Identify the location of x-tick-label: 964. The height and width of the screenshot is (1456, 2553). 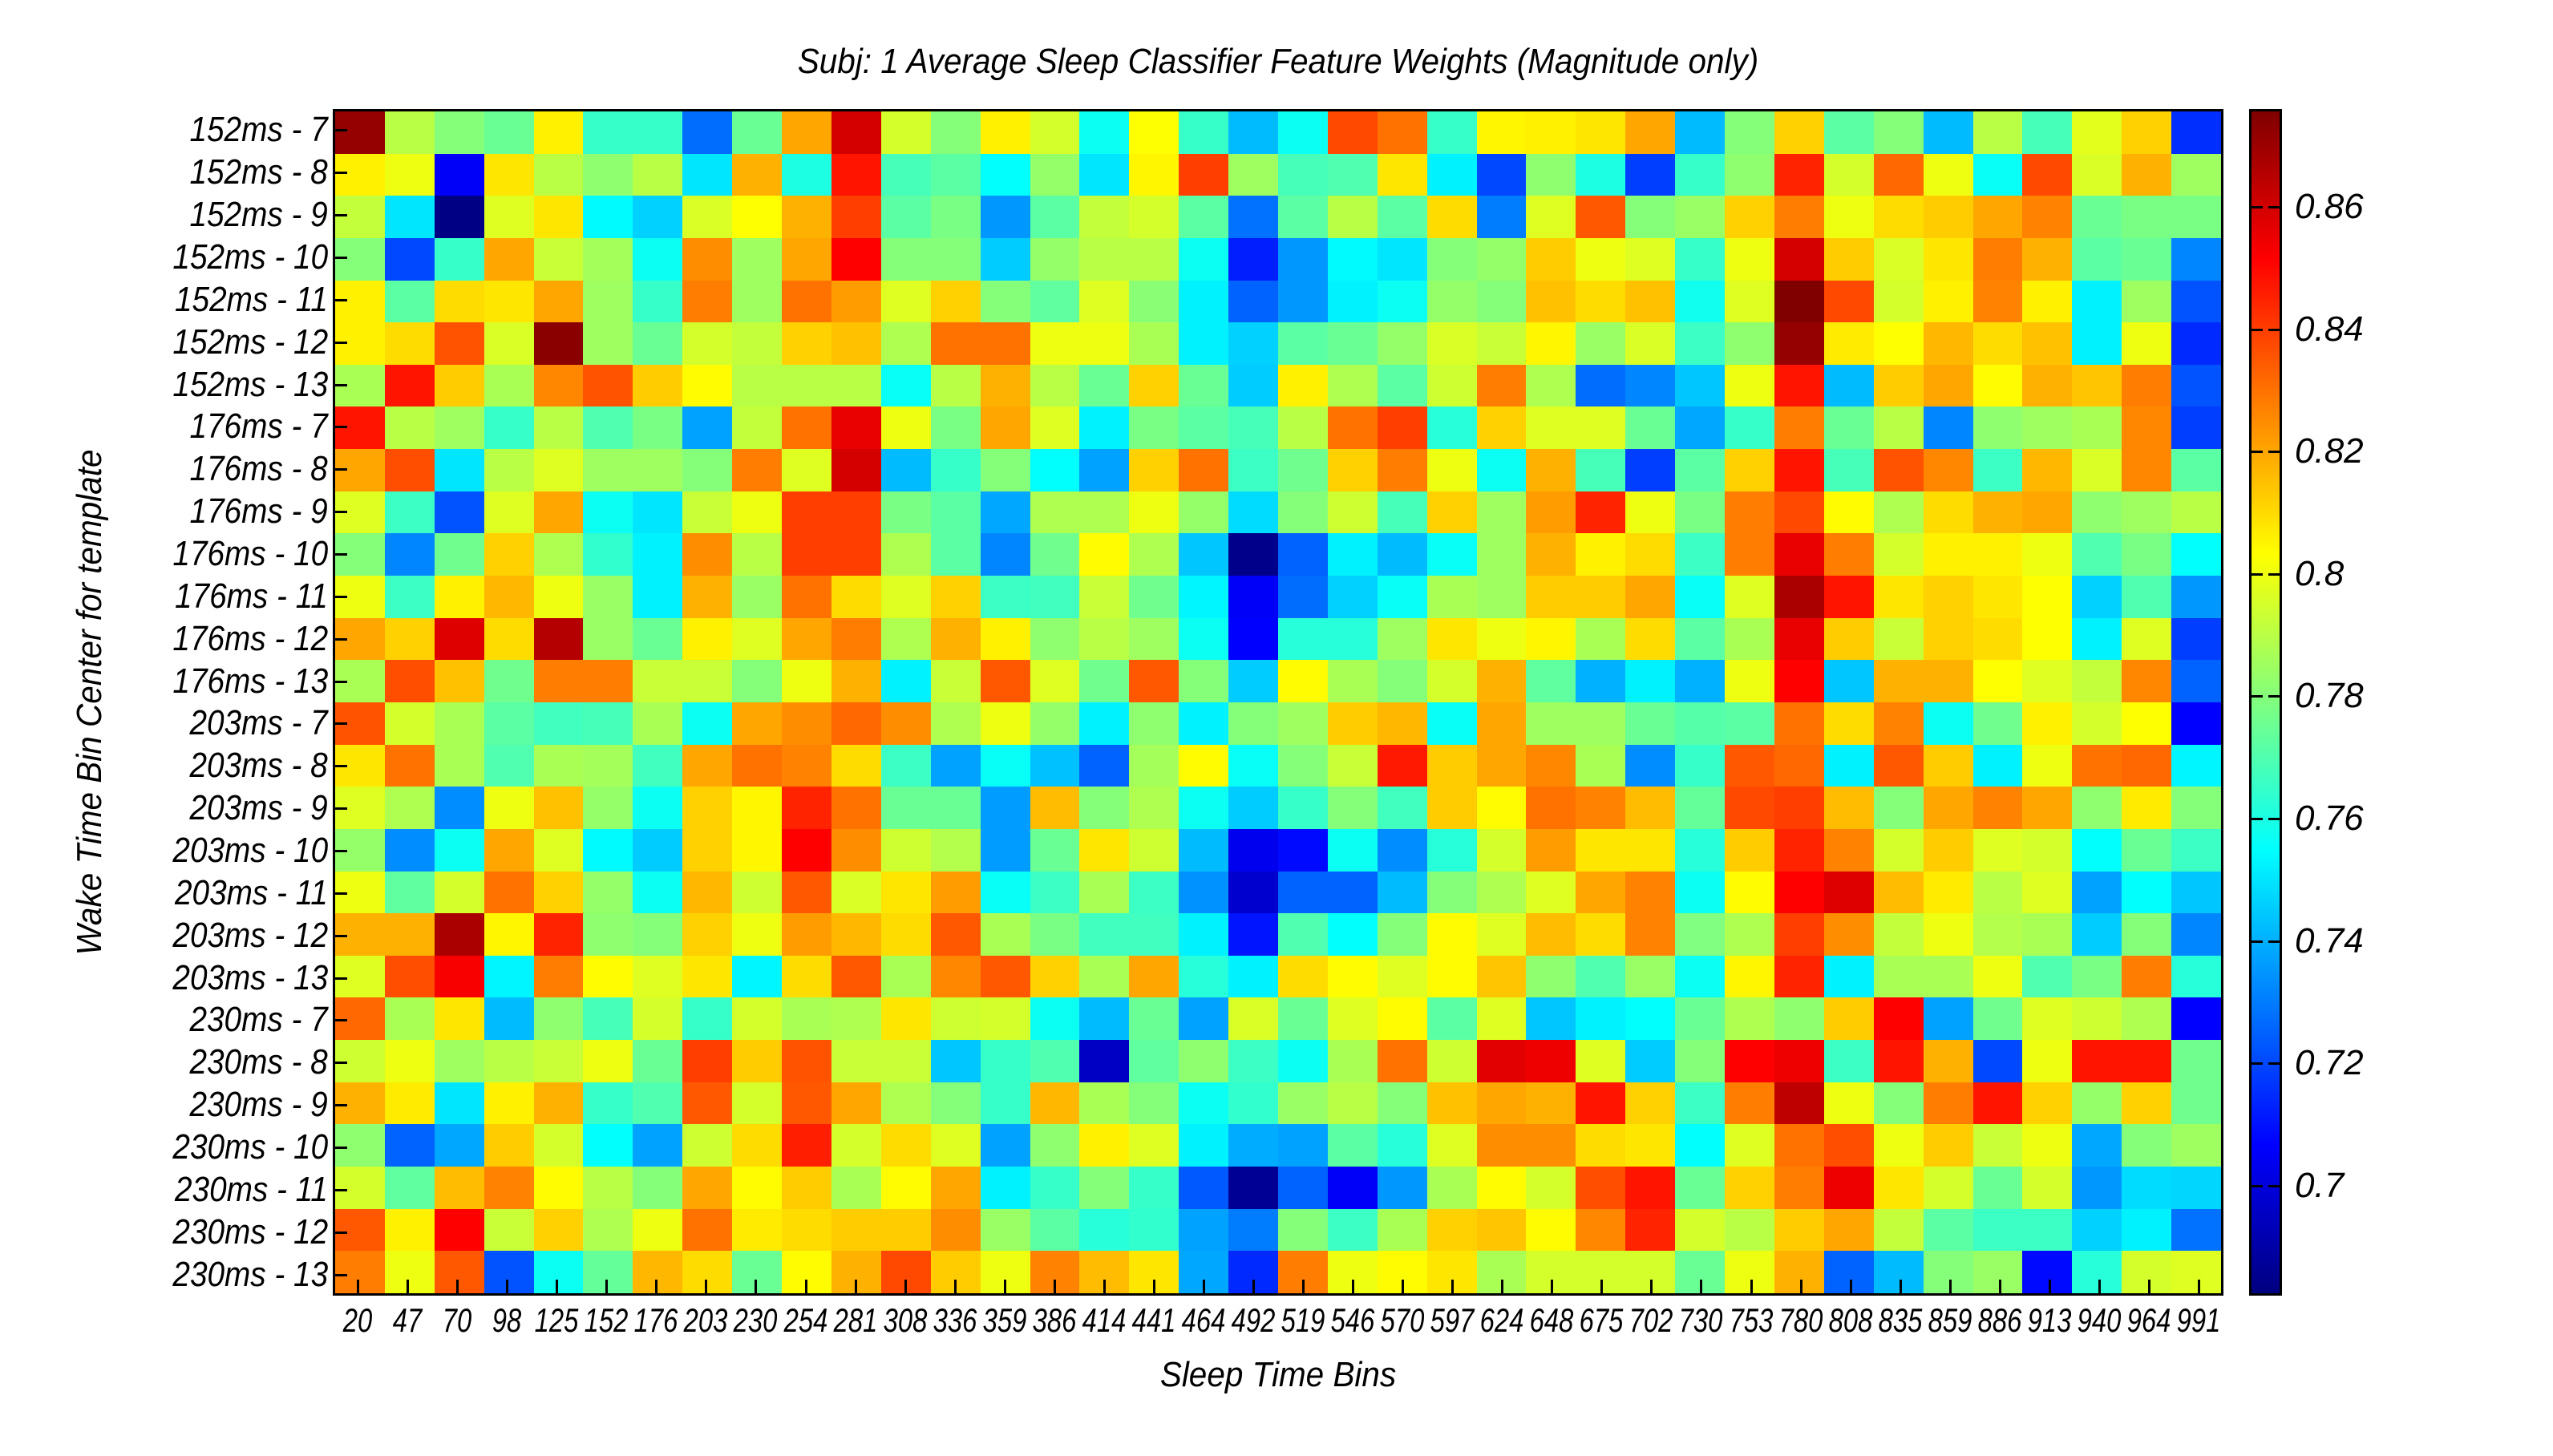
(2148, 1320).